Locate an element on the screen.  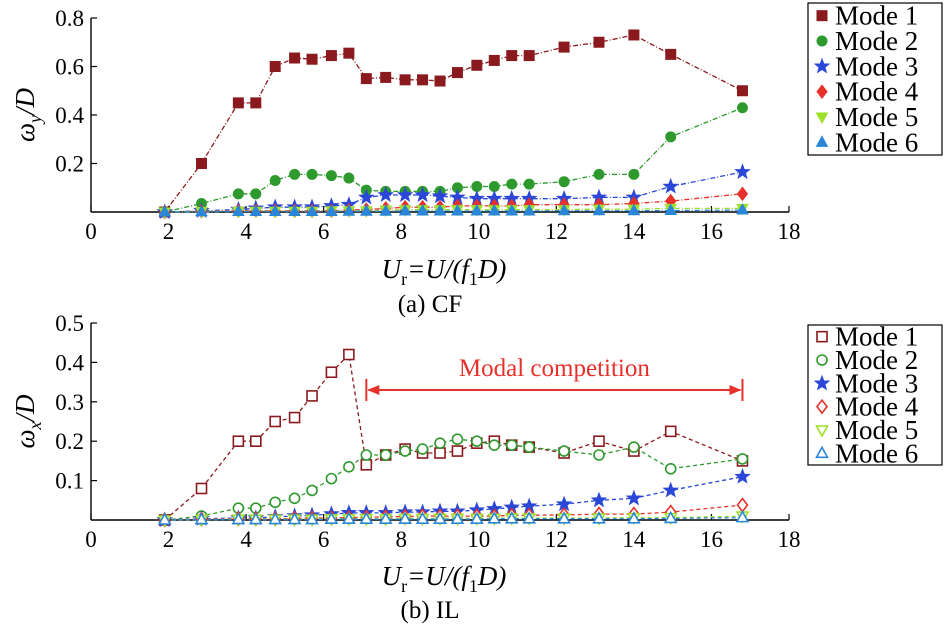
annotation-label: Modal competition is located at coordinates (554, 368).